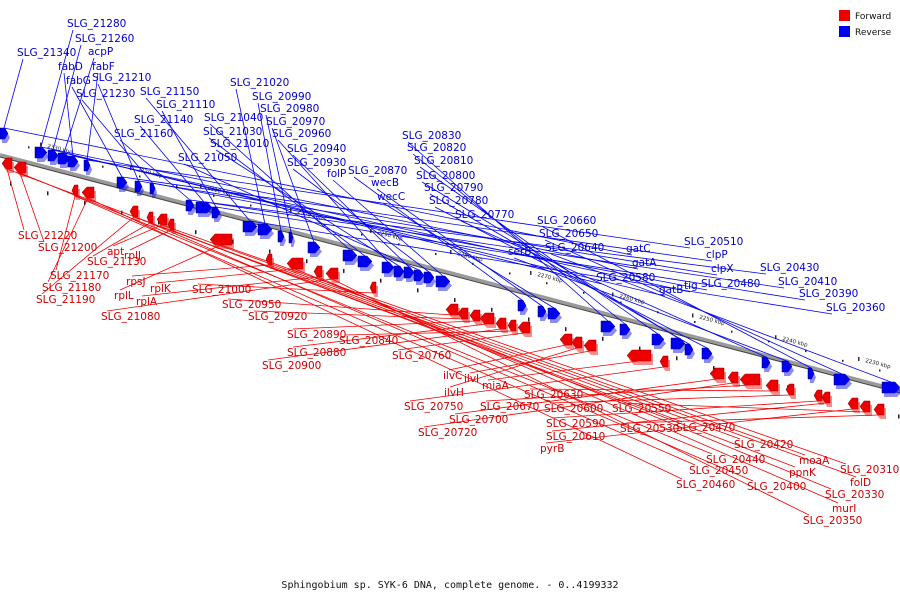 This screenshot has height=600, width=900. Describe the element at coordinates (452, 376) in the screenshot. I see `forward-gene-label: ilvC` at that location.